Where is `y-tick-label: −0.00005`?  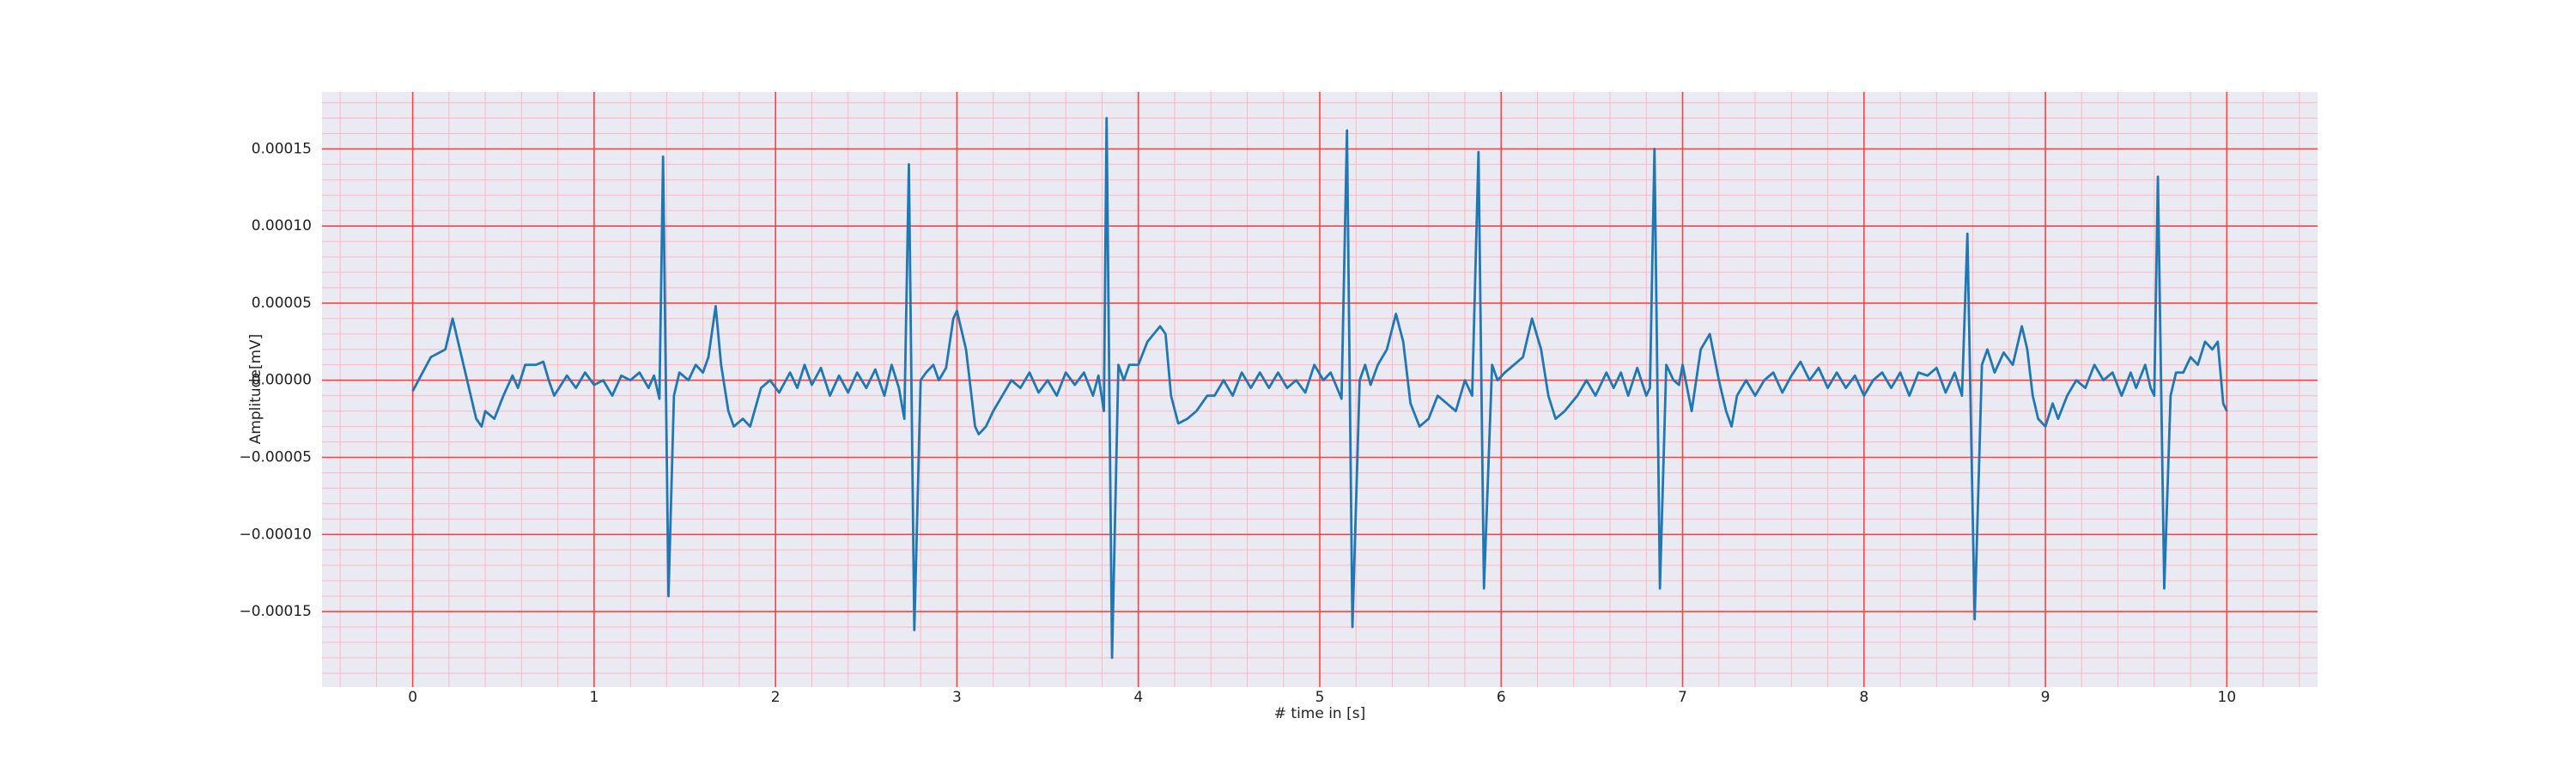
y-tick-label: −0.00005 is located at coordinates (275, 457).